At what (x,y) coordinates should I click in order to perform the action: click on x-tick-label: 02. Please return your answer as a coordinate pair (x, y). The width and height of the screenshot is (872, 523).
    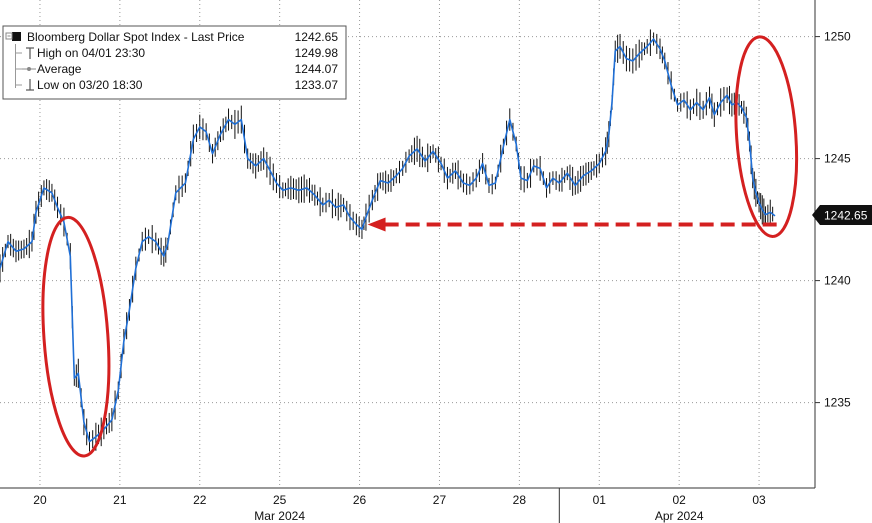
    Looking at the image, I should click on (679, 500).